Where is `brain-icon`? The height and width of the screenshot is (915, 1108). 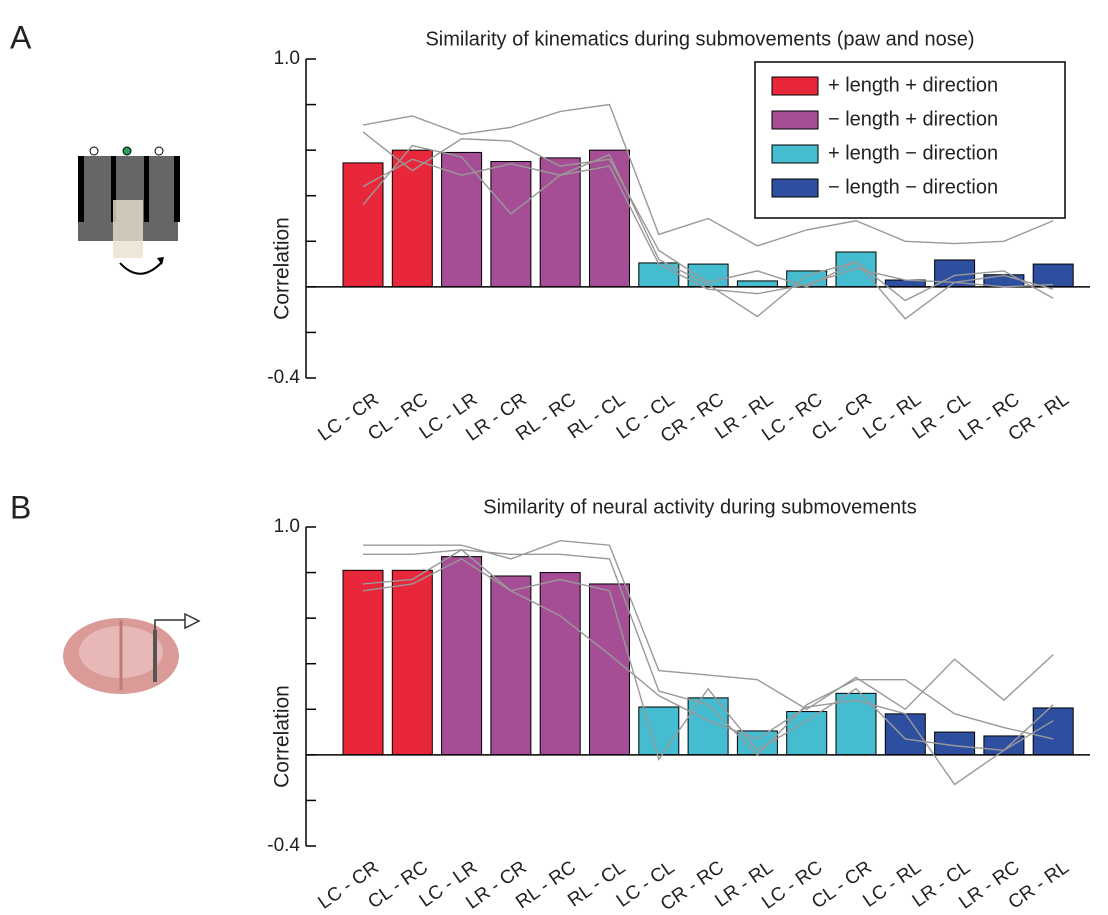
brain-icon is located at coordinates (132, 653).